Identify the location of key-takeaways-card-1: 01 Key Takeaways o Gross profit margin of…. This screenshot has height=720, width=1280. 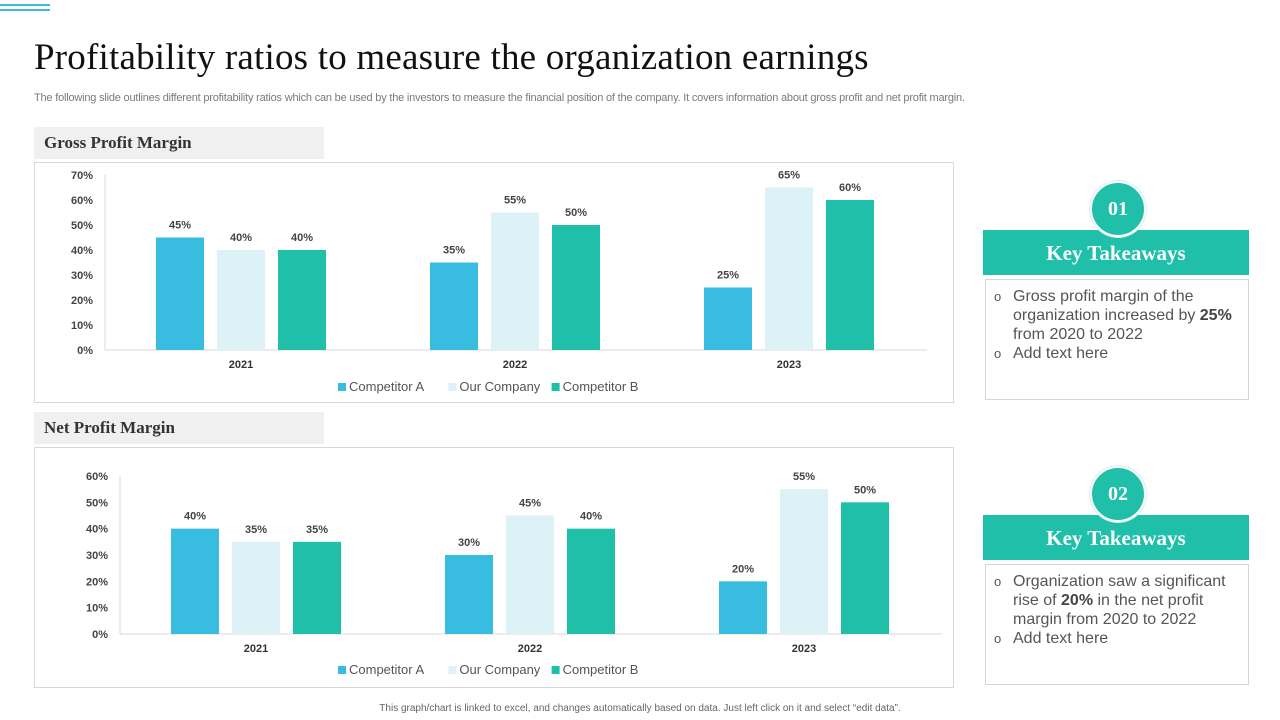
(1116, 292).